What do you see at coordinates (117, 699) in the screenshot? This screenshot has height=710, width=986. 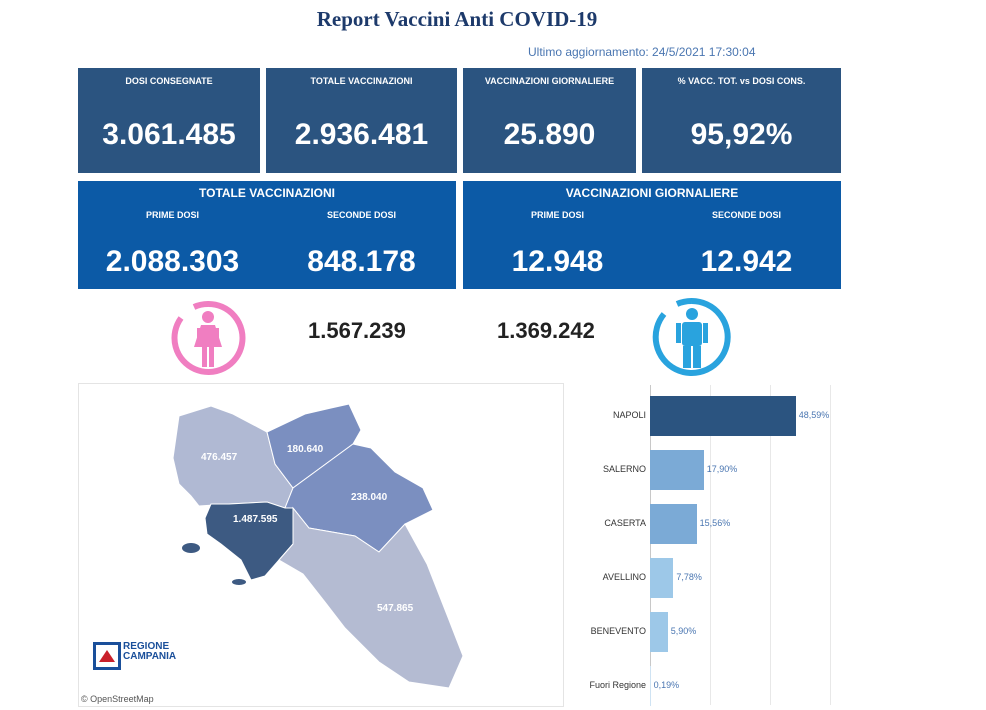 I see `osm-attribution: © OpenStreetMap` at bounding box center [117, 699].